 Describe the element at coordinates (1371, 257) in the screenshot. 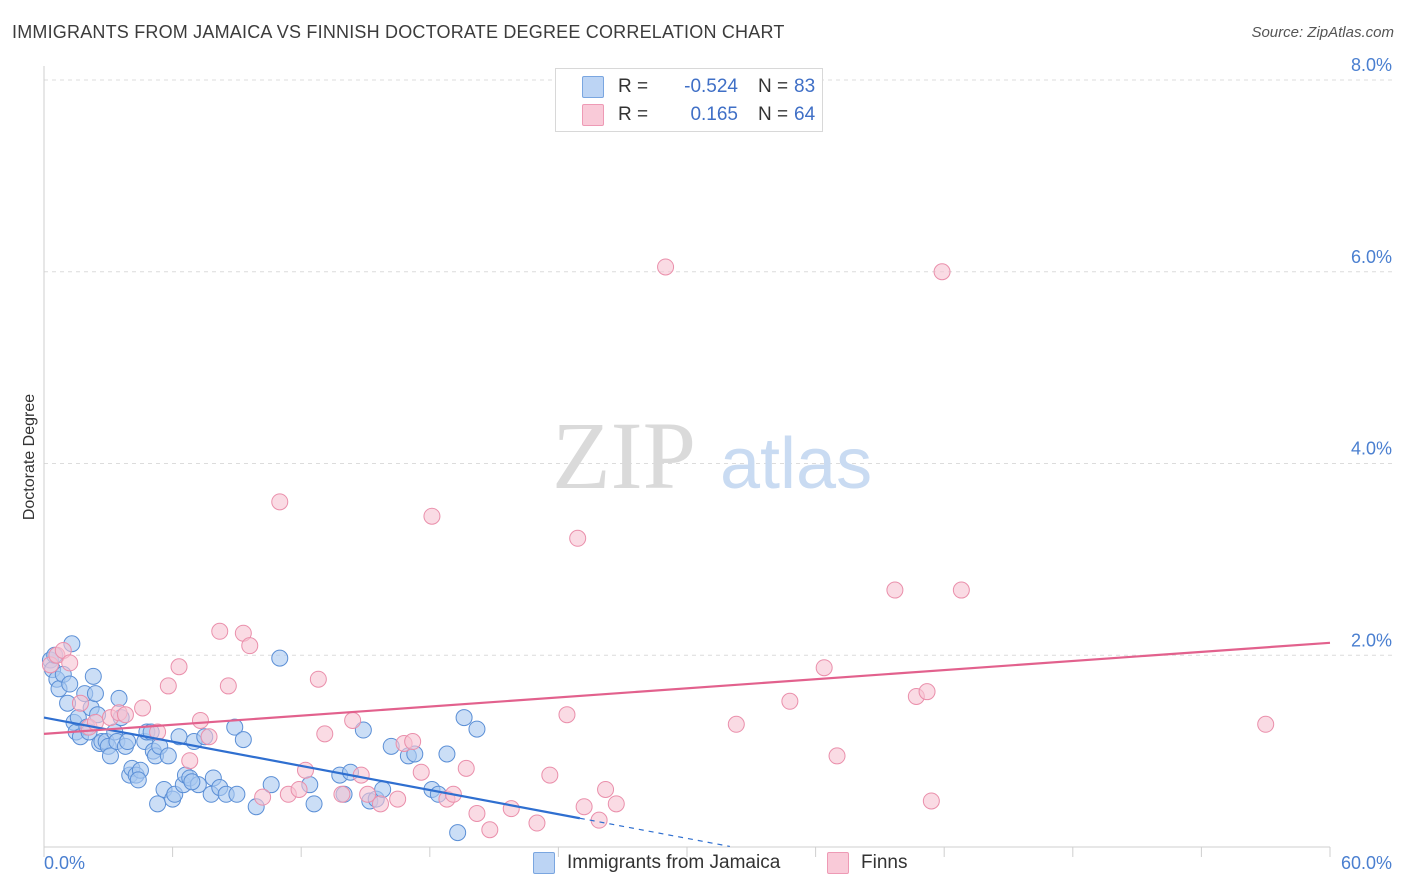

I see `y-tick-label: 6.0%` at that location.